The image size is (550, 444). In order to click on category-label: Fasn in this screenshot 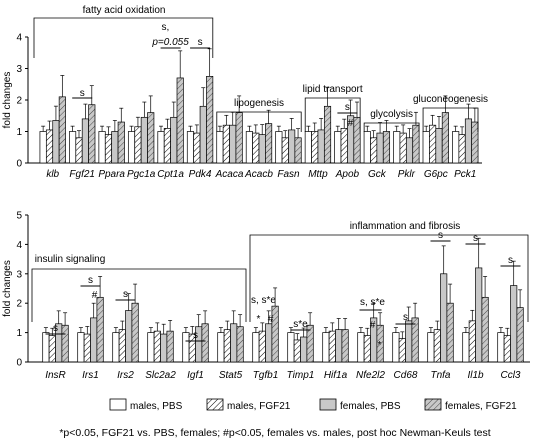, I will do `click(288, 174)`.